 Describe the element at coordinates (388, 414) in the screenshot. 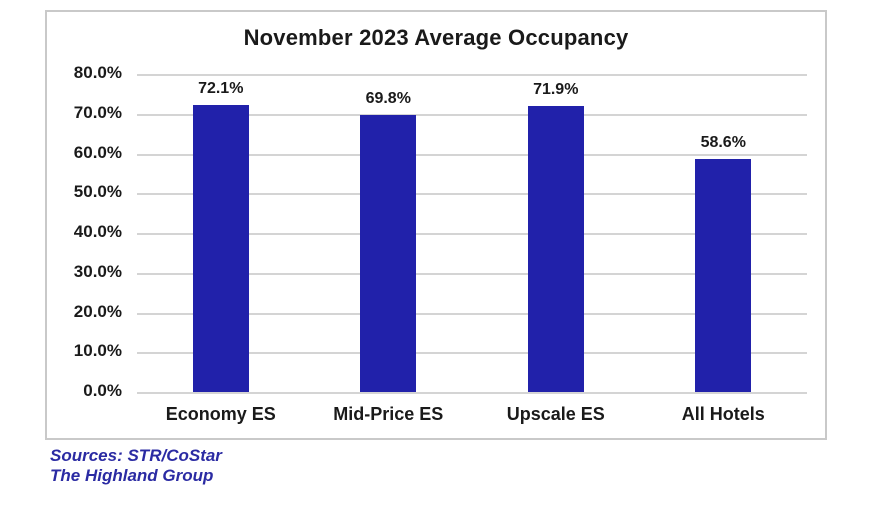

I see `x-axis-category-label: Mid-Price ES` at that location.